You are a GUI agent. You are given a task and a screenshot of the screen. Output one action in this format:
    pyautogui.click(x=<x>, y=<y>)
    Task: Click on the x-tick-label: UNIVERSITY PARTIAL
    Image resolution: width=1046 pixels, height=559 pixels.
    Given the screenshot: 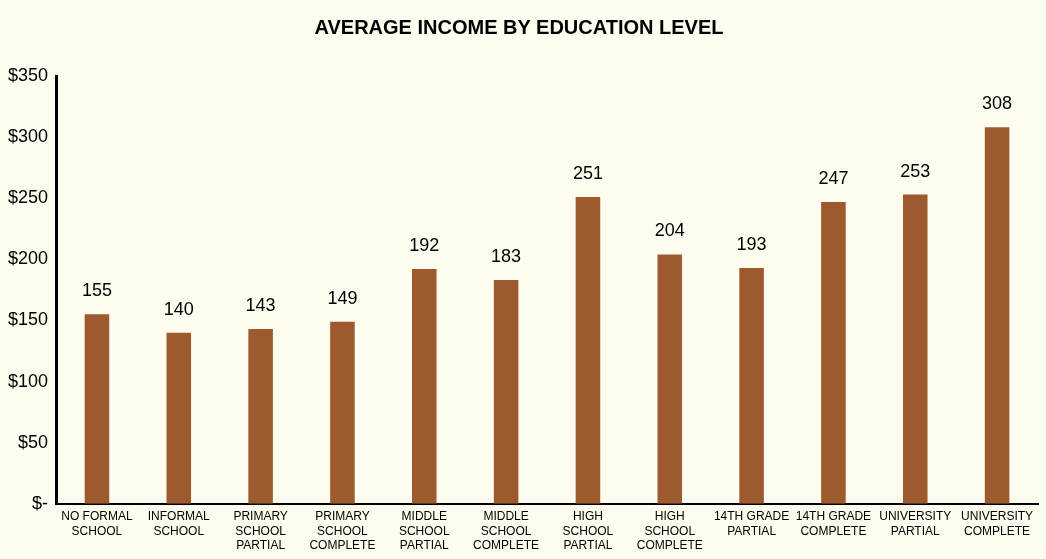 What is the action you would take?
    pyautogui.click(x=915, y=523)
    